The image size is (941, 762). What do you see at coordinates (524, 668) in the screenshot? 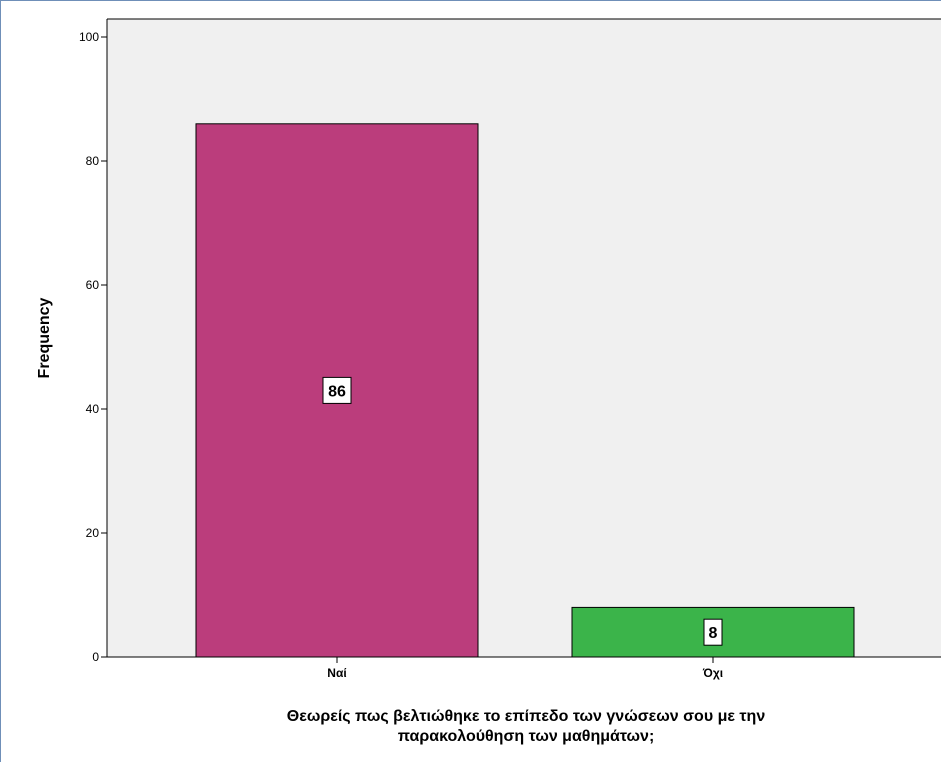
I see `x-axis: Ναί Όχι` at bounding box center [524, 668].